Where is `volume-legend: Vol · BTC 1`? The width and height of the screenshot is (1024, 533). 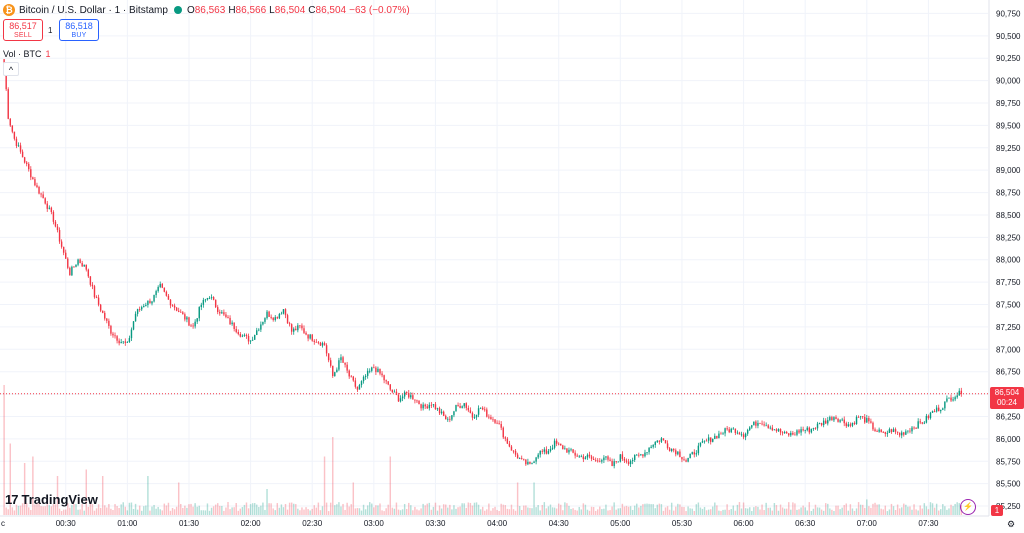 volume-legend: Vol · BTC 1 is located at coordinates (27, 54).